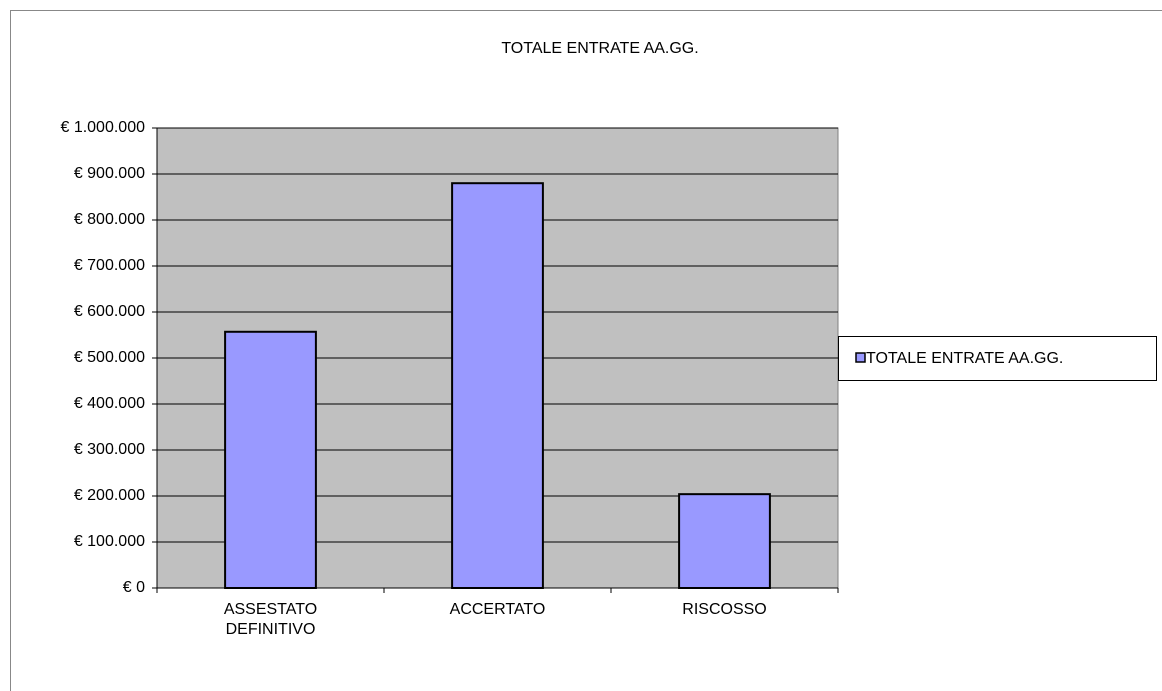 The width and height of the screenshot is (1162, 691). What do you see at coordinates (860, 357) in the screenshot?
I see `legend-swatch` at bounding box center [860, 357].